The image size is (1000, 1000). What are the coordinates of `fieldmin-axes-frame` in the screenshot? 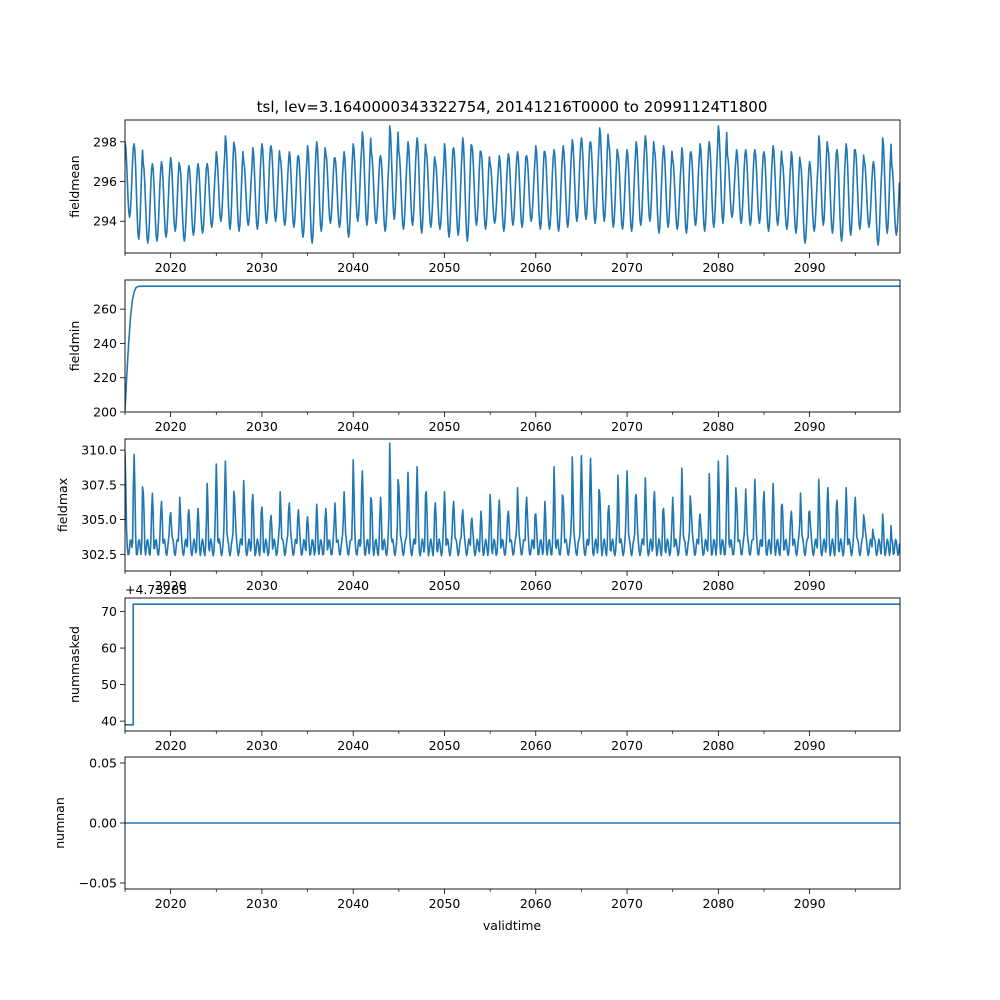 It's located at (512, 346).